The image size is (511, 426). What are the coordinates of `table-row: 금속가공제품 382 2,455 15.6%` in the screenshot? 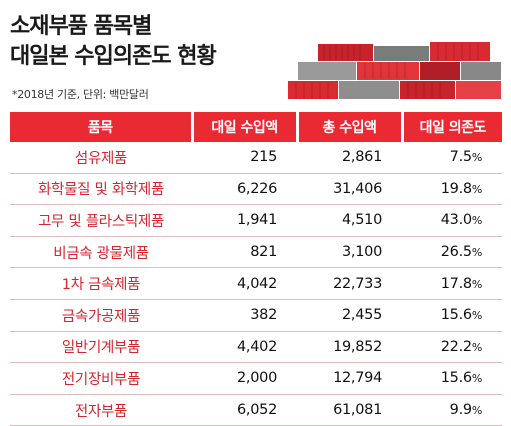 It's located at (256, 315).